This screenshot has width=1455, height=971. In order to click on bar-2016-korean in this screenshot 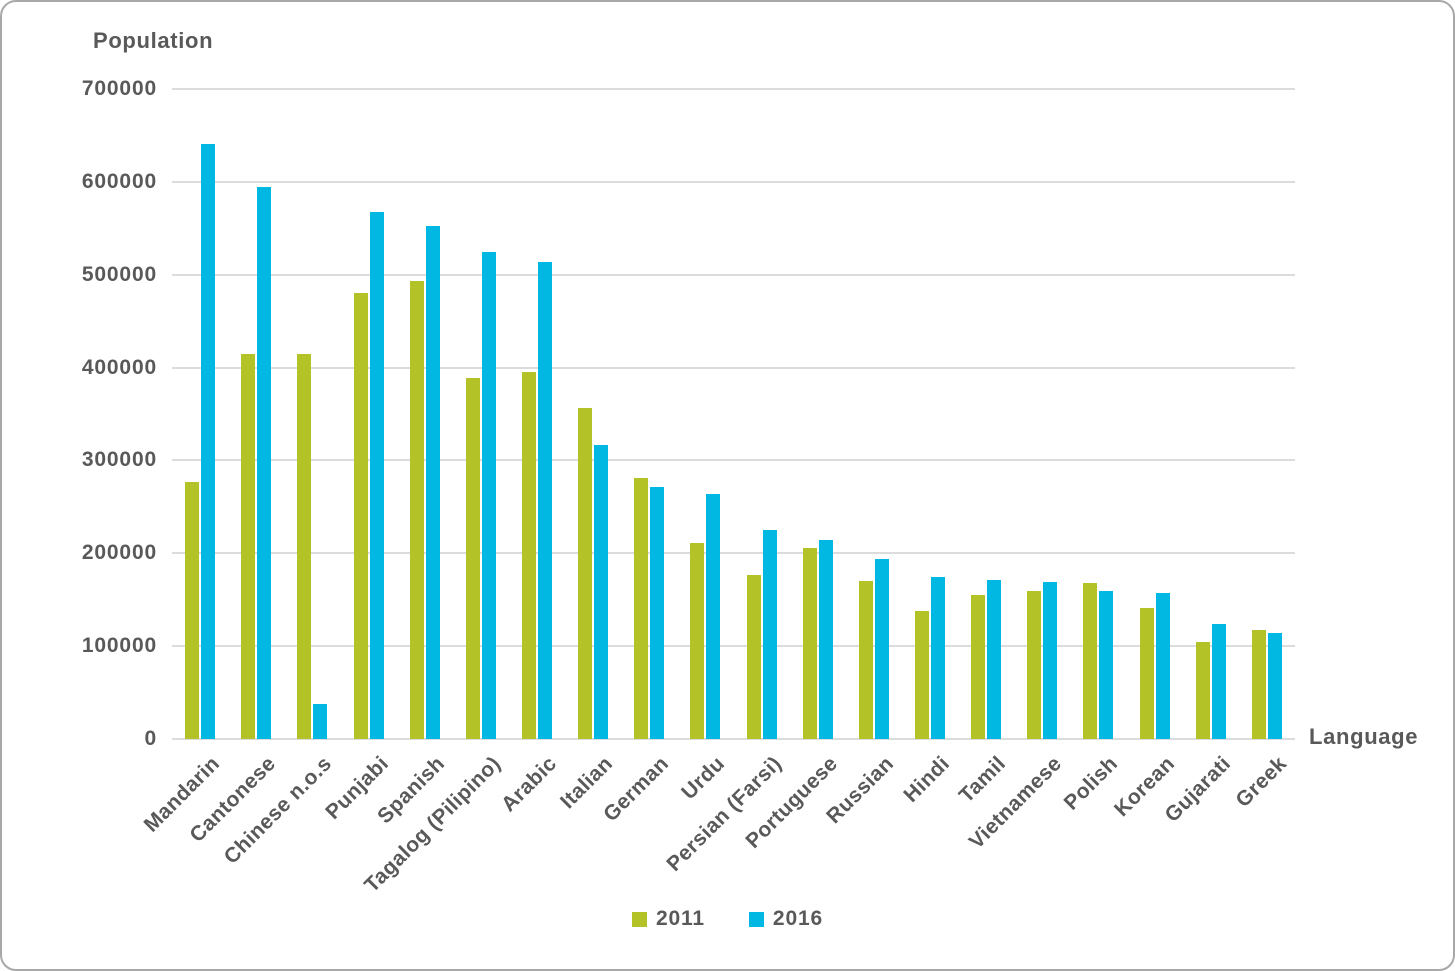, I will do `click(1162, 666)`.